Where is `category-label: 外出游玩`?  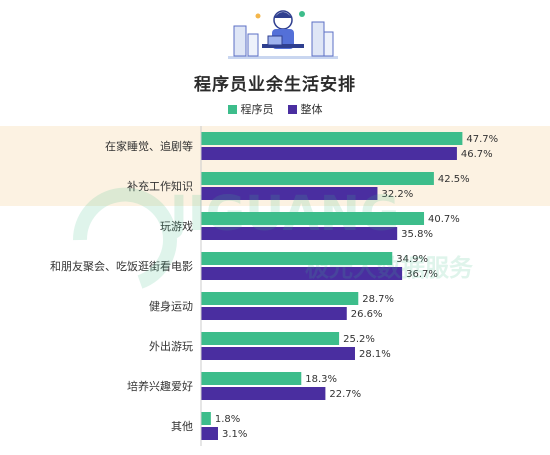 category-label: 外出游玩 is located at coordinates (171, 346).